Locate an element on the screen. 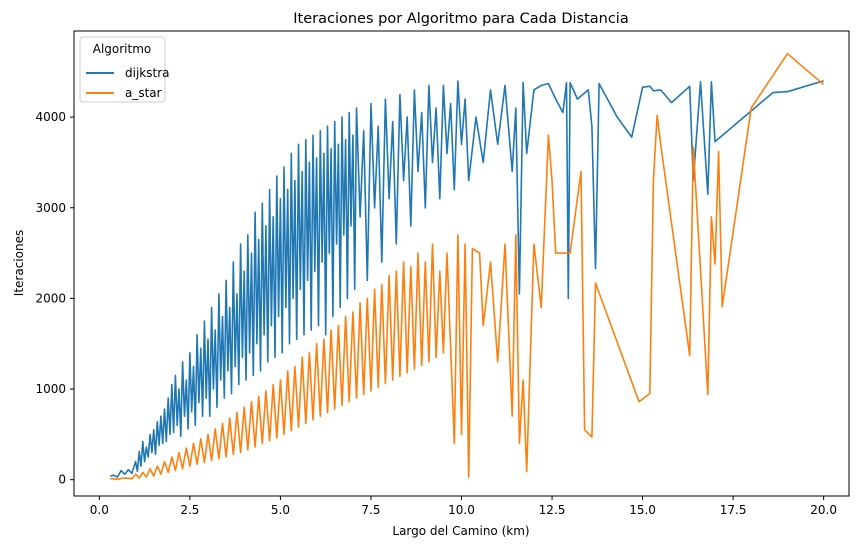 The image size is (859, 547). legend-label-dijkstra: dijkstra is located at coordinates (147, 73).